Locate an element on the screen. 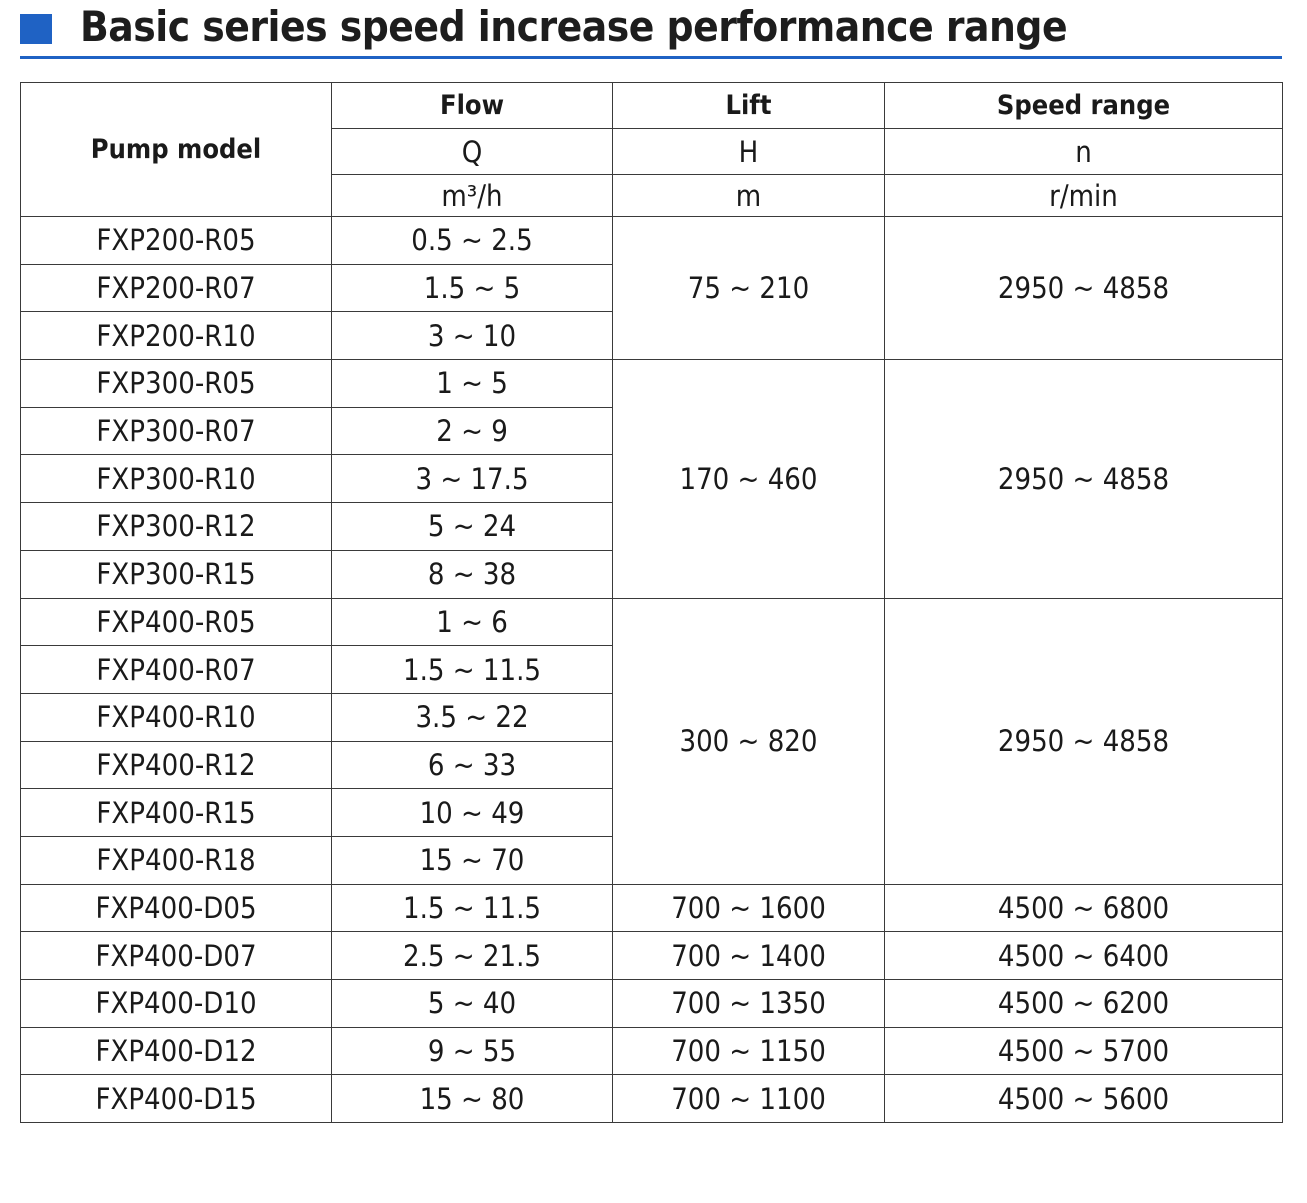 The height and width of the screenshot is (1203, 1307). header-speed-unit: r/min is located at coordinates (1083, 195).